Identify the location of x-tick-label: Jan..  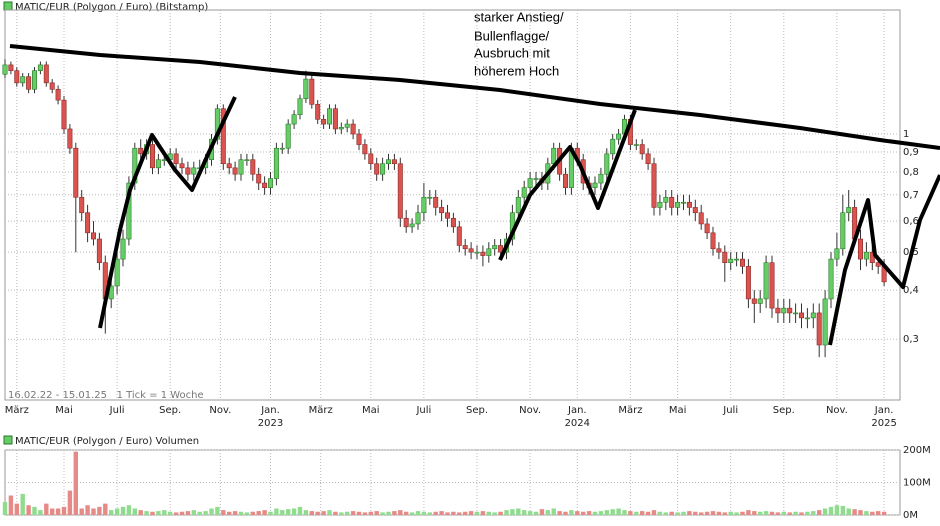
(270, 410).